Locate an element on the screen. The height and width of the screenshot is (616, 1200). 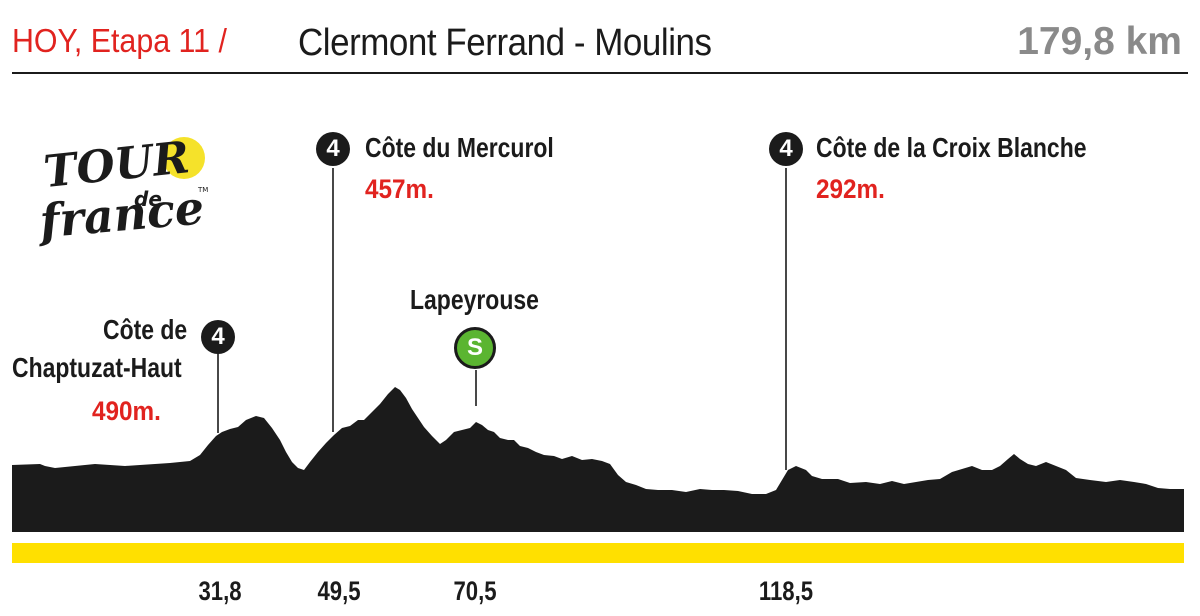
baseline-bar is located at coordinates (598, 553).